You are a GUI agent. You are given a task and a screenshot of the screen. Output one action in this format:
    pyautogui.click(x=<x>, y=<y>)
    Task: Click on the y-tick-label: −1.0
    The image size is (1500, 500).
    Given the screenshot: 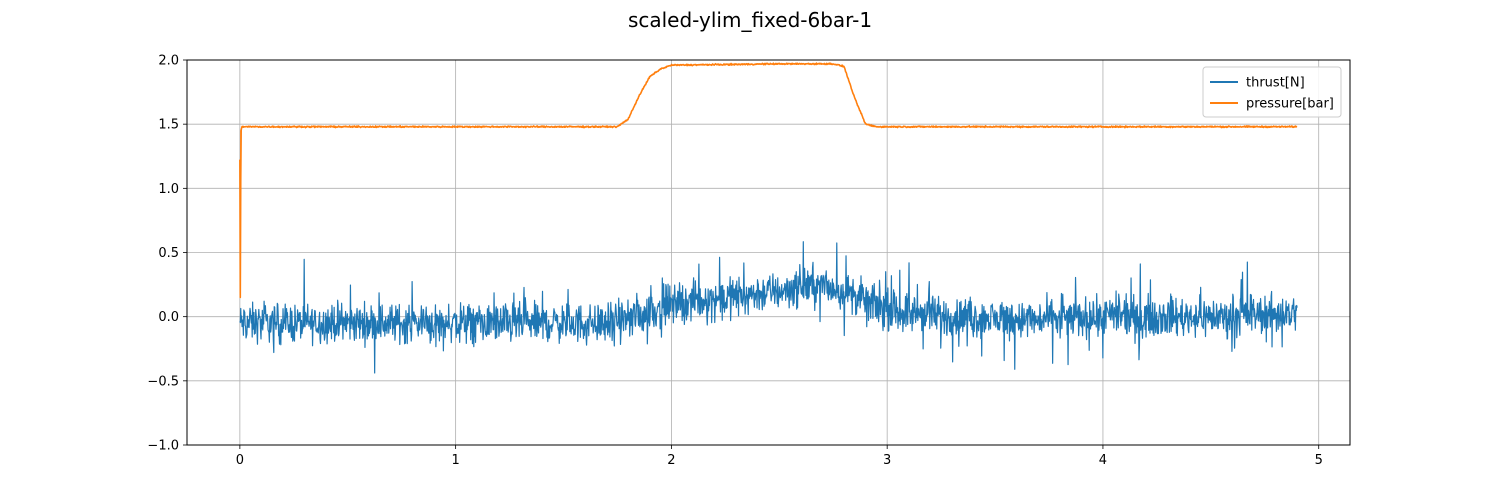 What is the action you would take?
    pyautogui.click(x=163, y=446)
    